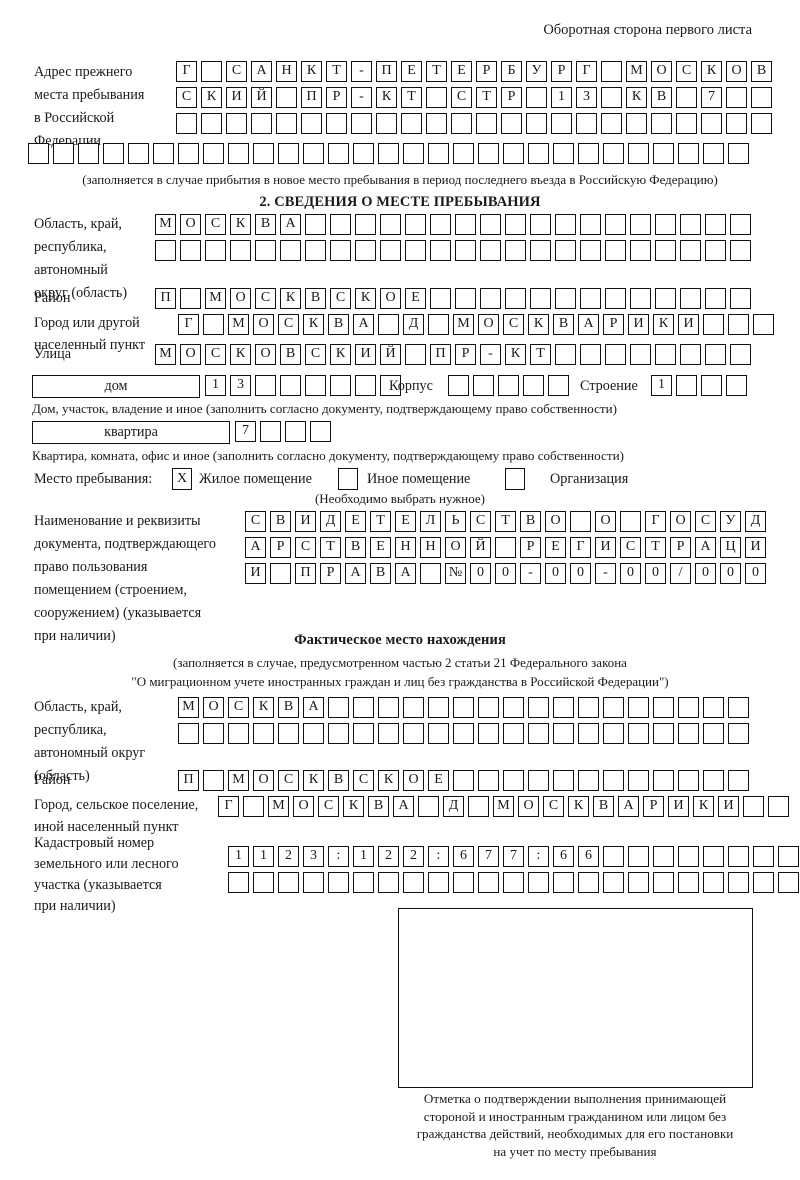 This screenshot has width=800, height=1180. What do you see at coordinates (313, 324) in the screenshot?
I see `city-row-cell-6: К` at bounding box center [313, 324].